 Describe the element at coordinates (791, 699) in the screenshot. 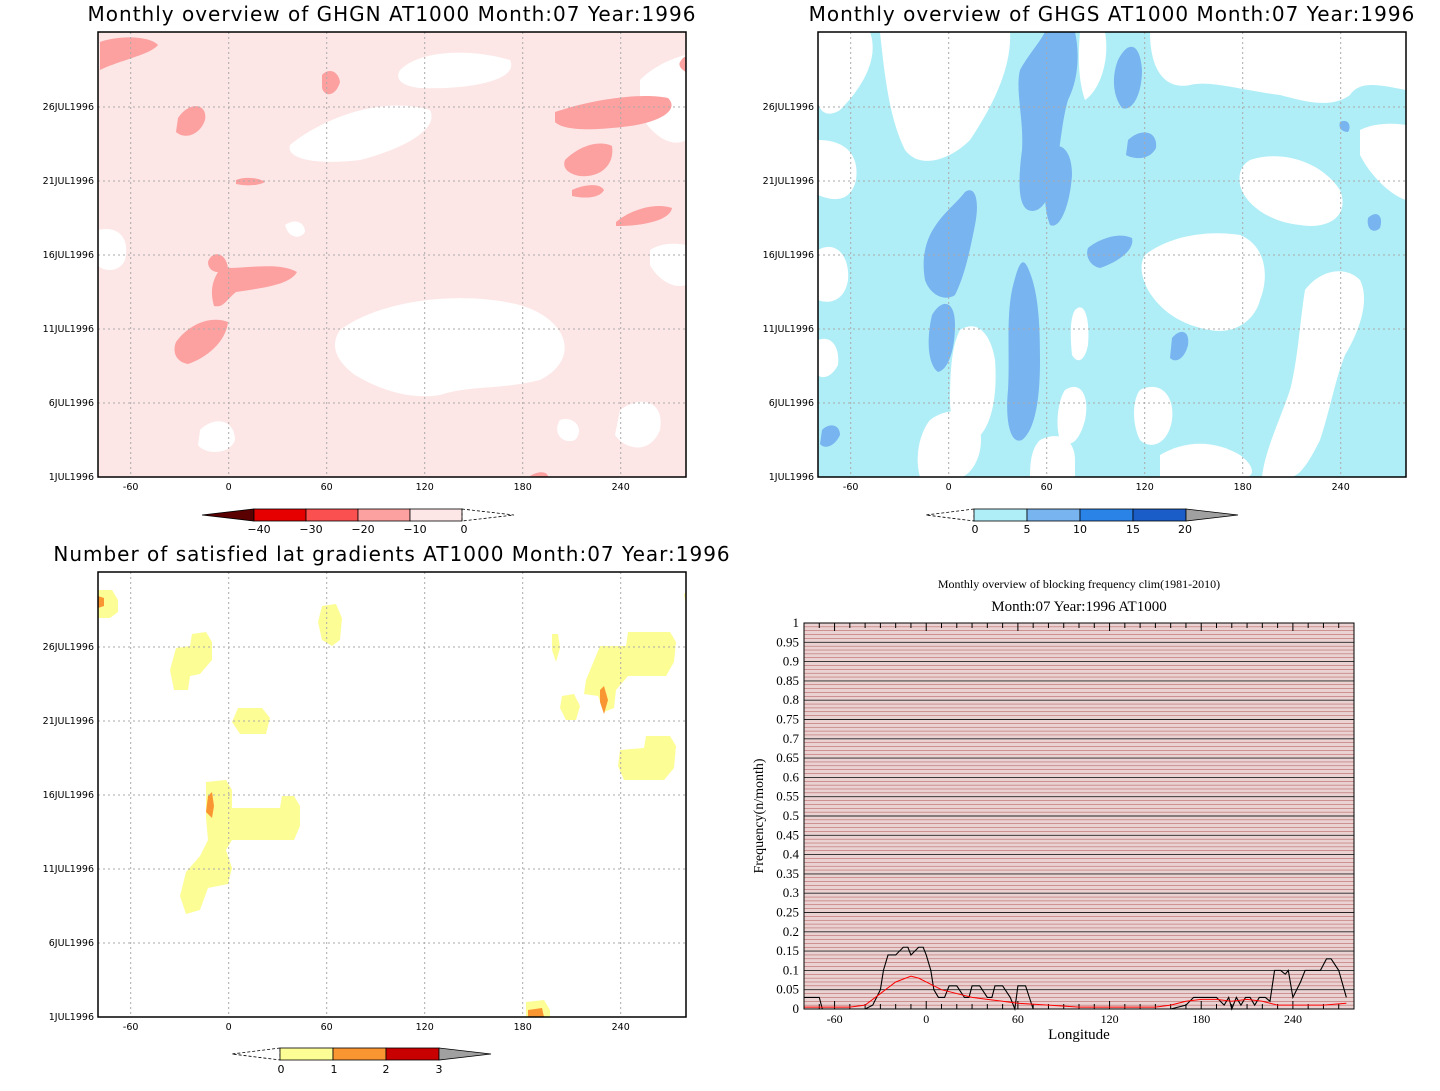

I see `frequency-y-tick: 0.8` at that location.